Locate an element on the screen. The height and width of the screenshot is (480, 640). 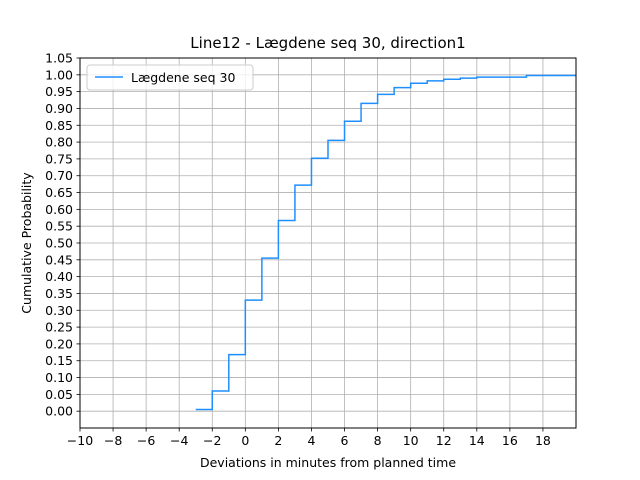
x-tick-label: 0 is located at coordinates (245, 440).